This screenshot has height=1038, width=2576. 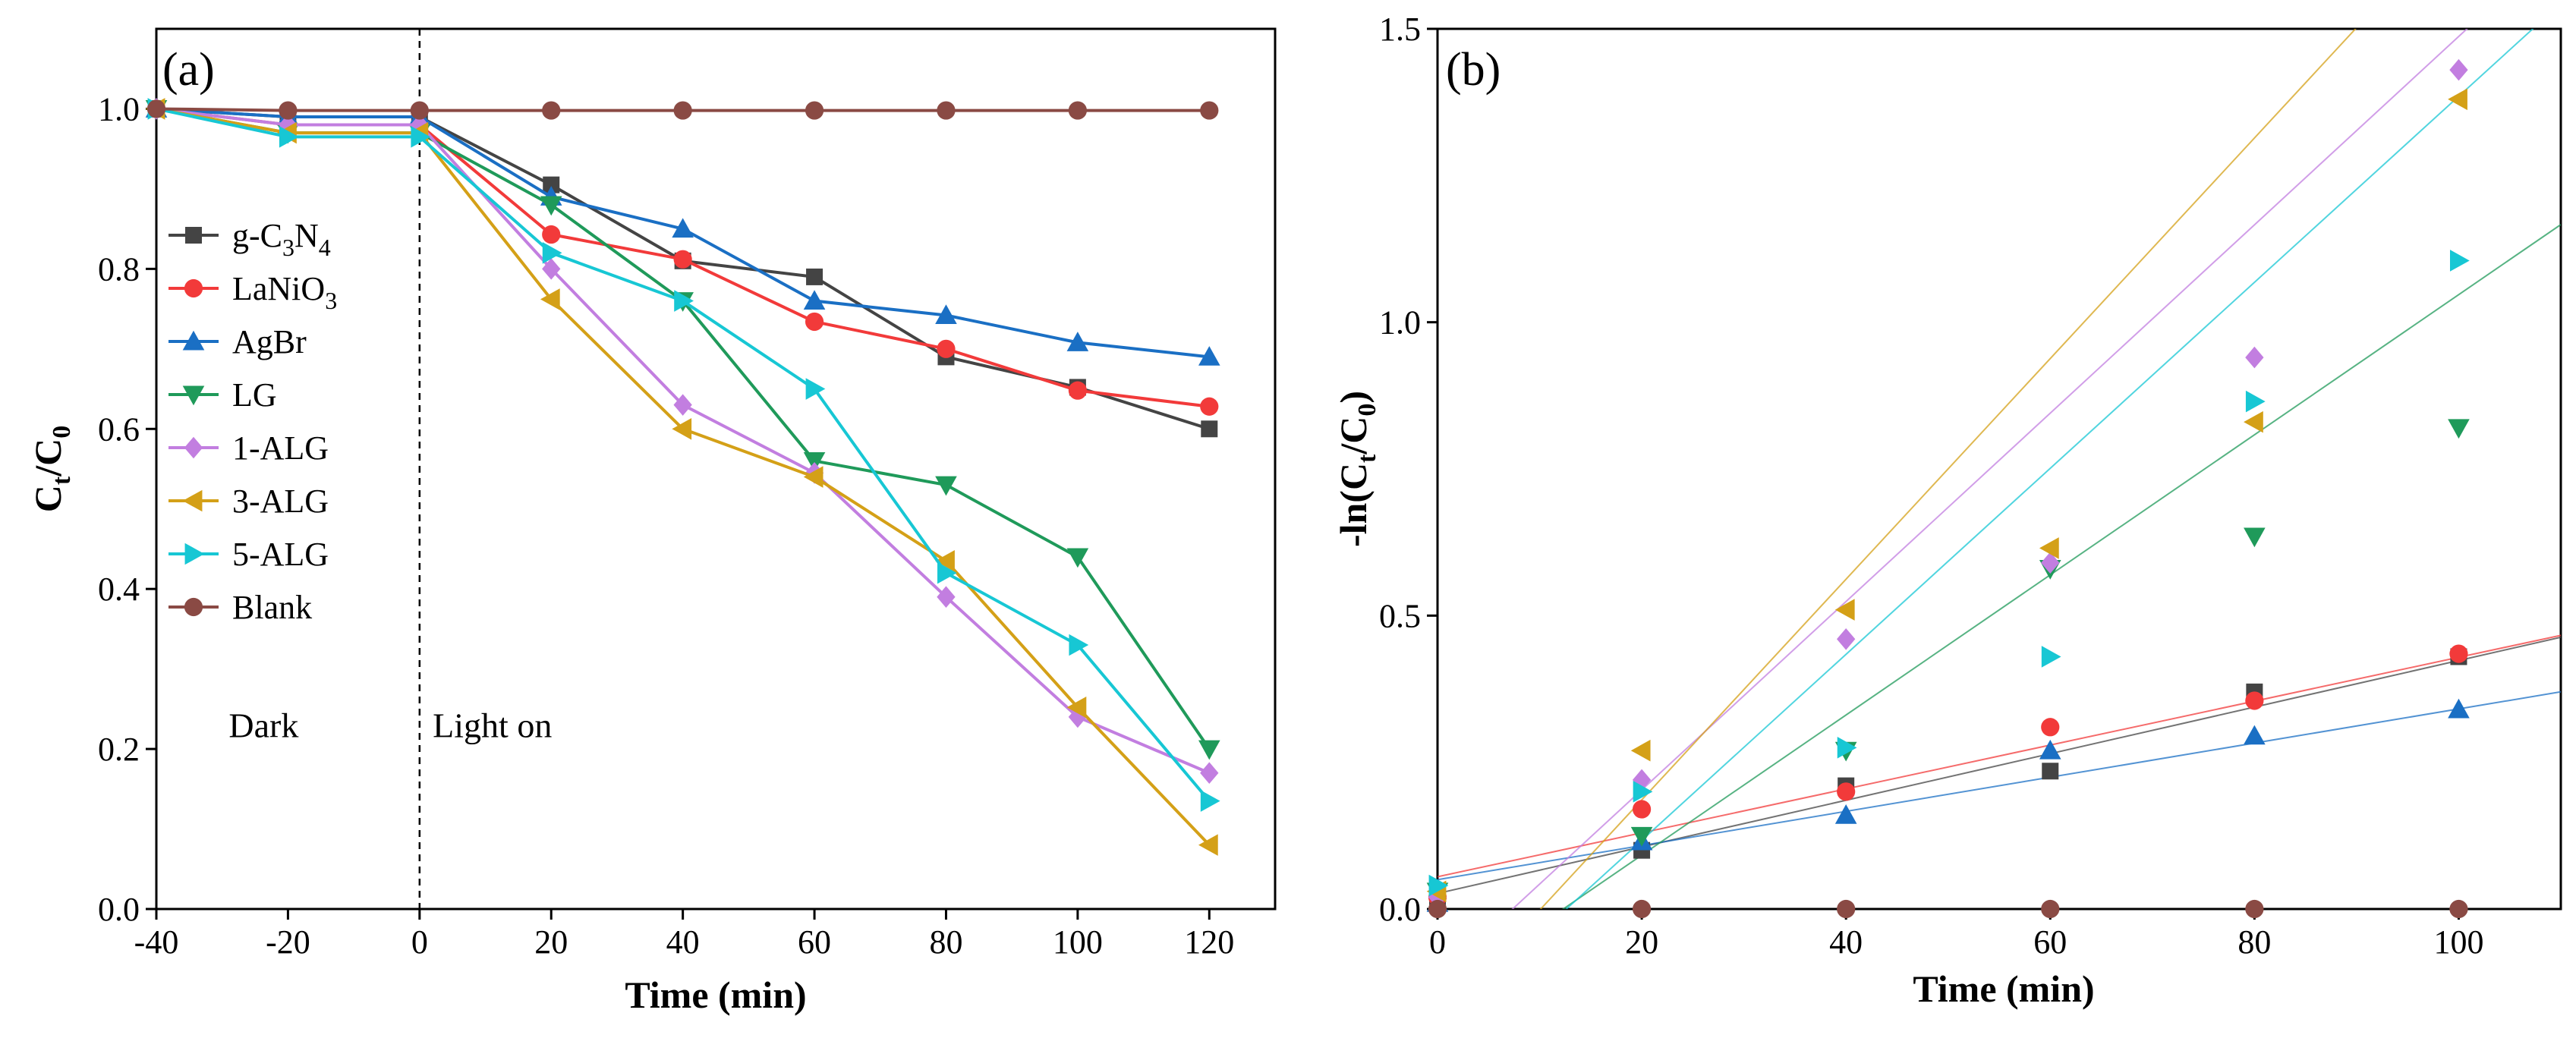 I want to click on panel-b-y-tick-label: 1.5, so click(x=1400, y=30).